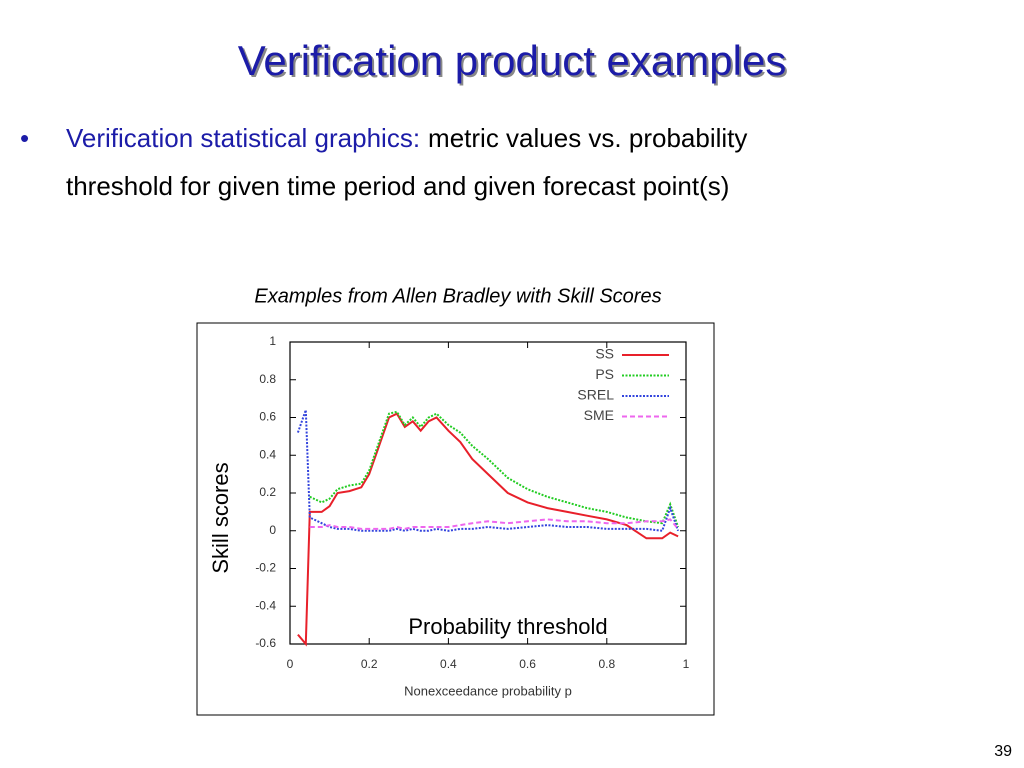 The height and width of the screenshot is (768, 1024). I want to click on overlay-xlabel: Probability threshold, so click(507, 626).